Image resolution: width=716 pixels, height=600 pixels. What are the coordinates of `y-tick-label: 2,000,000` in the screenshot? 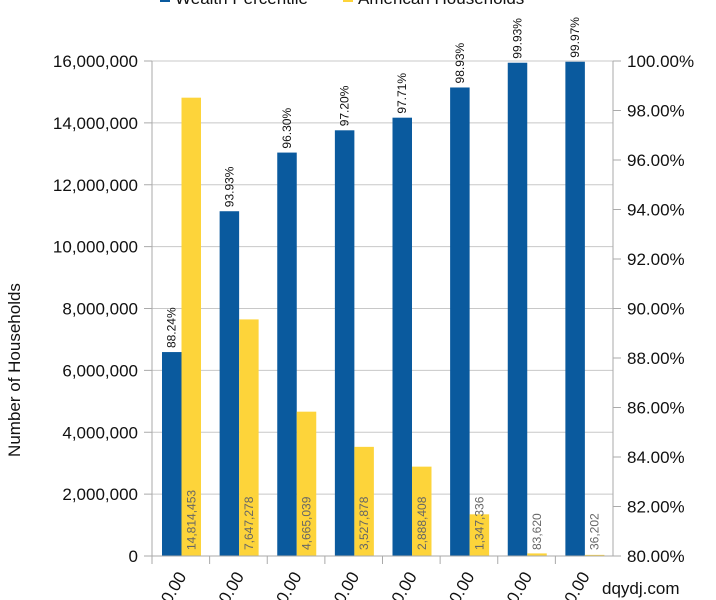 It's located at (100, 494).